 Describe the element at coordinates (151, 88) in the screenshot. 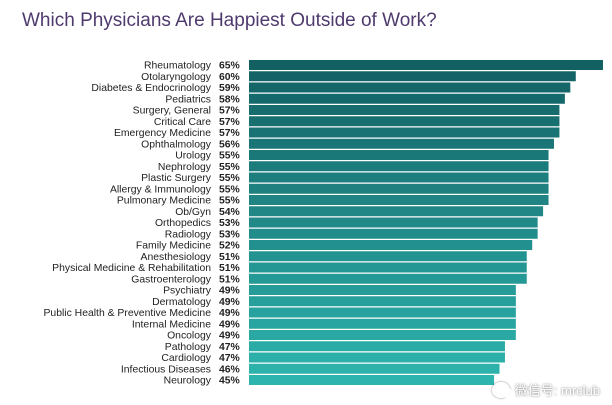

I see `category-label: Diabetes & Endocrinology` at that location.